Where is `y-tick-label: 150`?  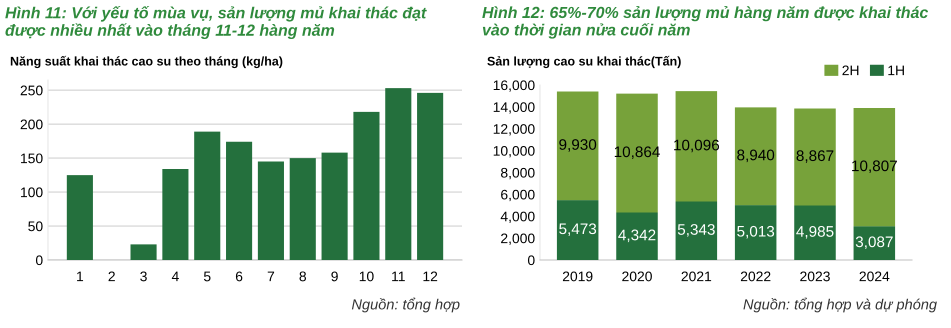
y-tick-label: 150 is located at coordinates (32, 158).